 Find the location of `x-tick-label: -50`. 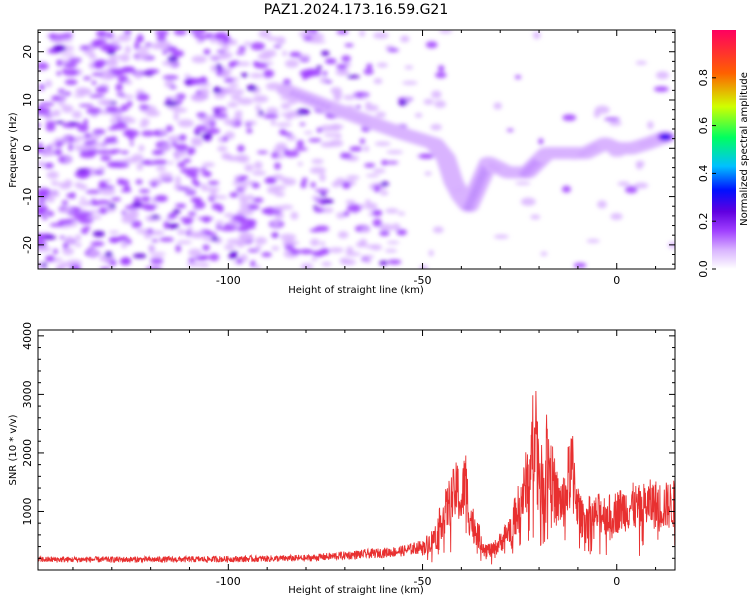

x-tick-label: -50 is located at coordinates (423, 581).